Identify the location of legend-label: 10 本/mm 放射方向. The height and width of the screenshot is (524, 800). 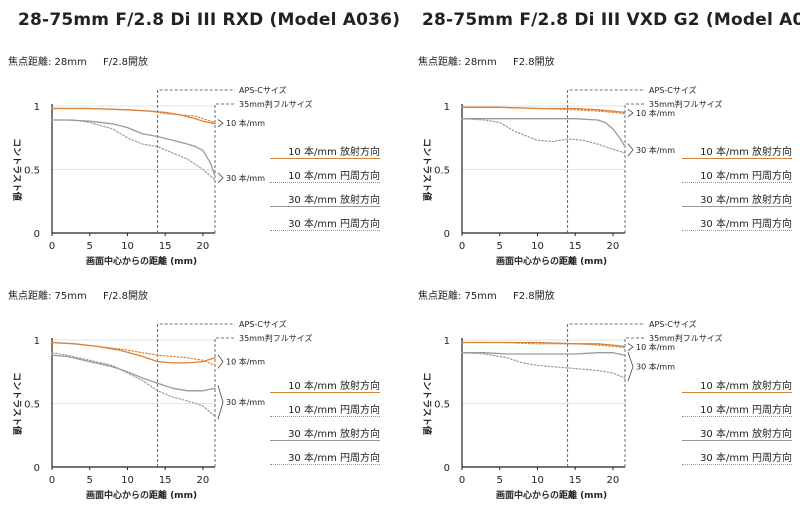
(334, 386).